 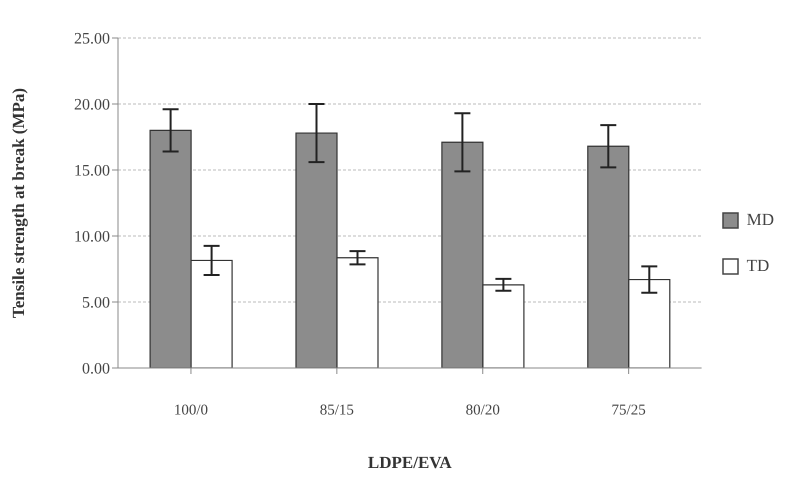 I want to click on x-tick-label: 100/0, so click(x=191, y=410).